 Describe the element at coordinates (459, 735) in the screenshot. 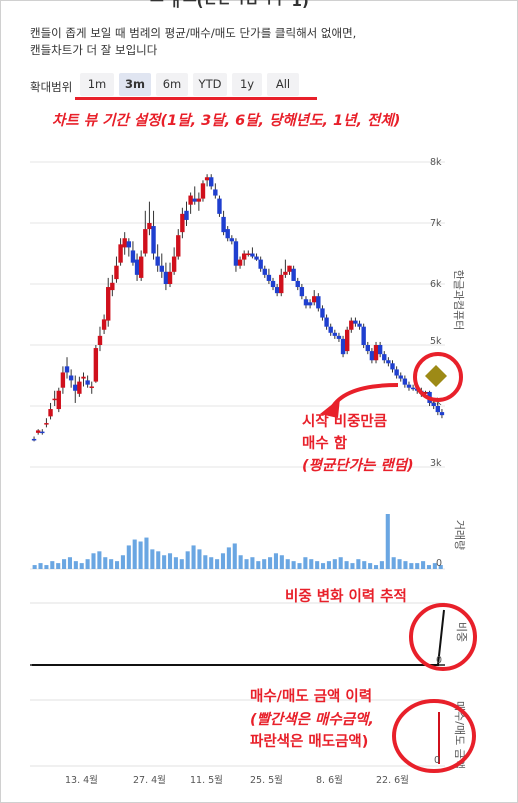

I see `amount-ylabel: 매수/매도 금액` at that location.